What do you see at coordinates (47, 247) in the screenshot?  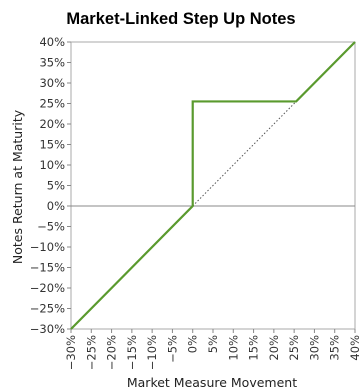 I see `y-tick-label: −10%` at bounding box center [47, 247].